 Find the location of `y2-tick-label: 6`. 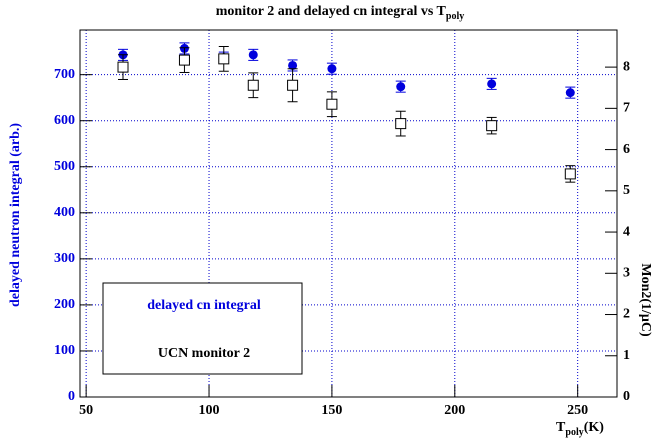

y2-tick-label: 6 is located at coordinates (626, 149).